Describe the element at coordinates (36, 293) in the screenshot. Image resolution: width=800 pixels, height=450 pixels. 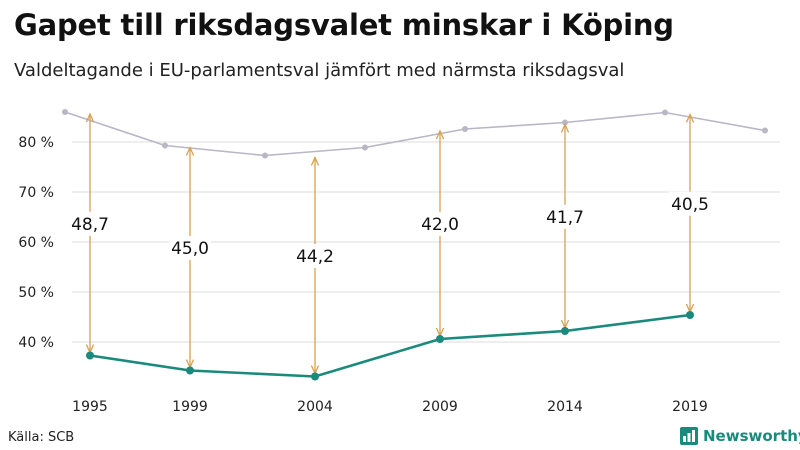
I see `y-tick-label: 50 %` at that location.